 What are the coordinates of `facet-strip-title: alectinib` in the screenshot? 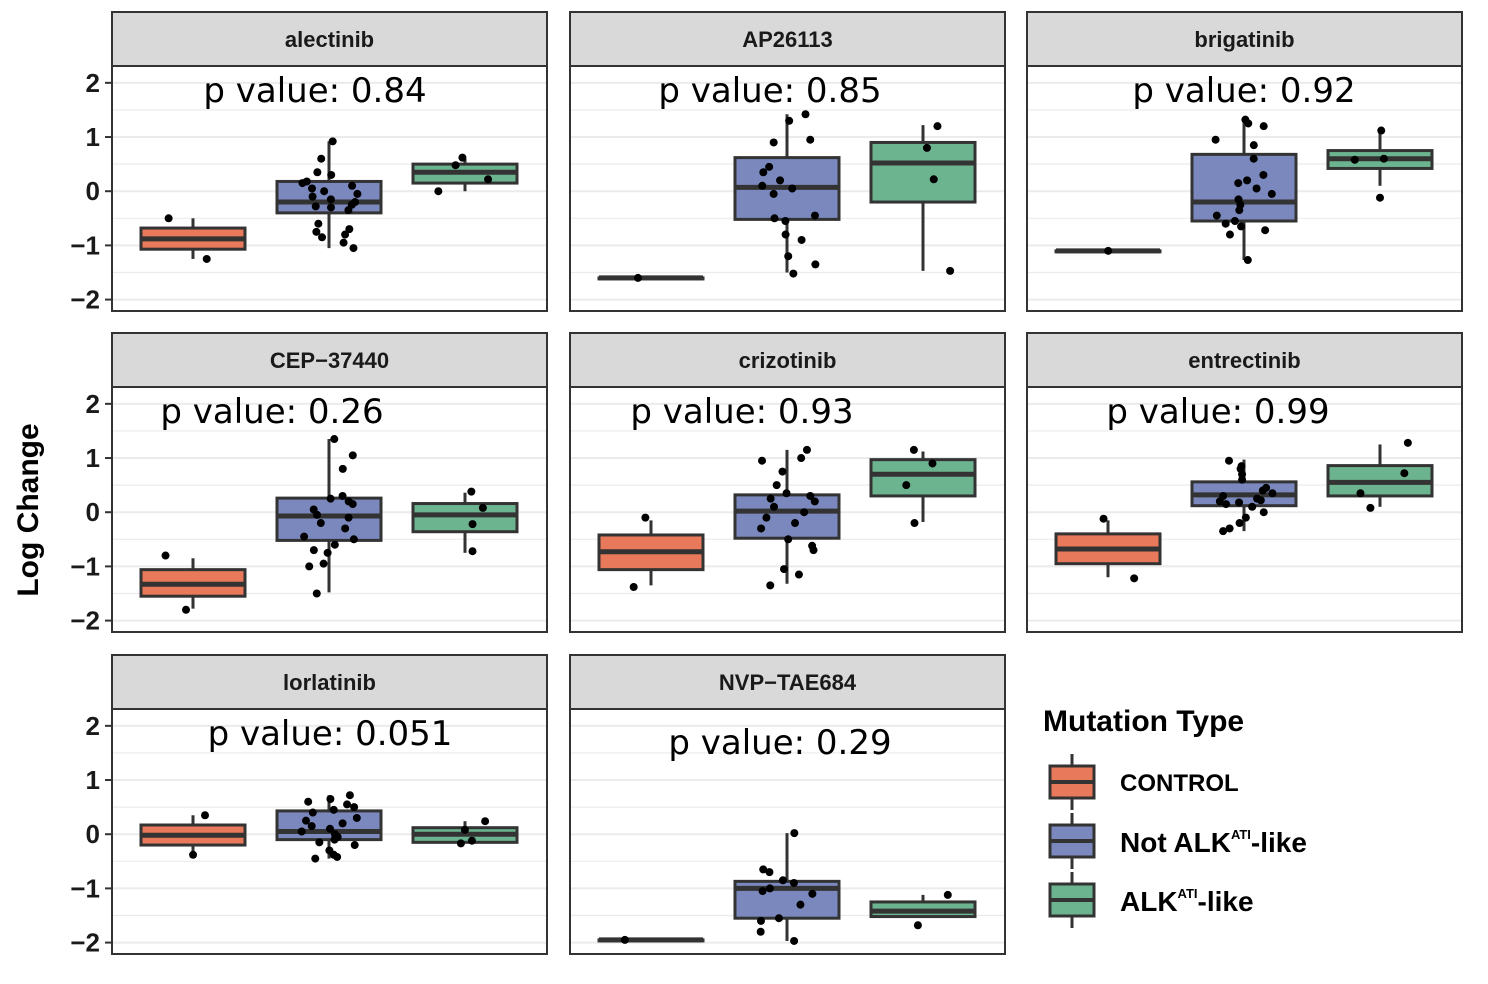 It's located at (329, 39).